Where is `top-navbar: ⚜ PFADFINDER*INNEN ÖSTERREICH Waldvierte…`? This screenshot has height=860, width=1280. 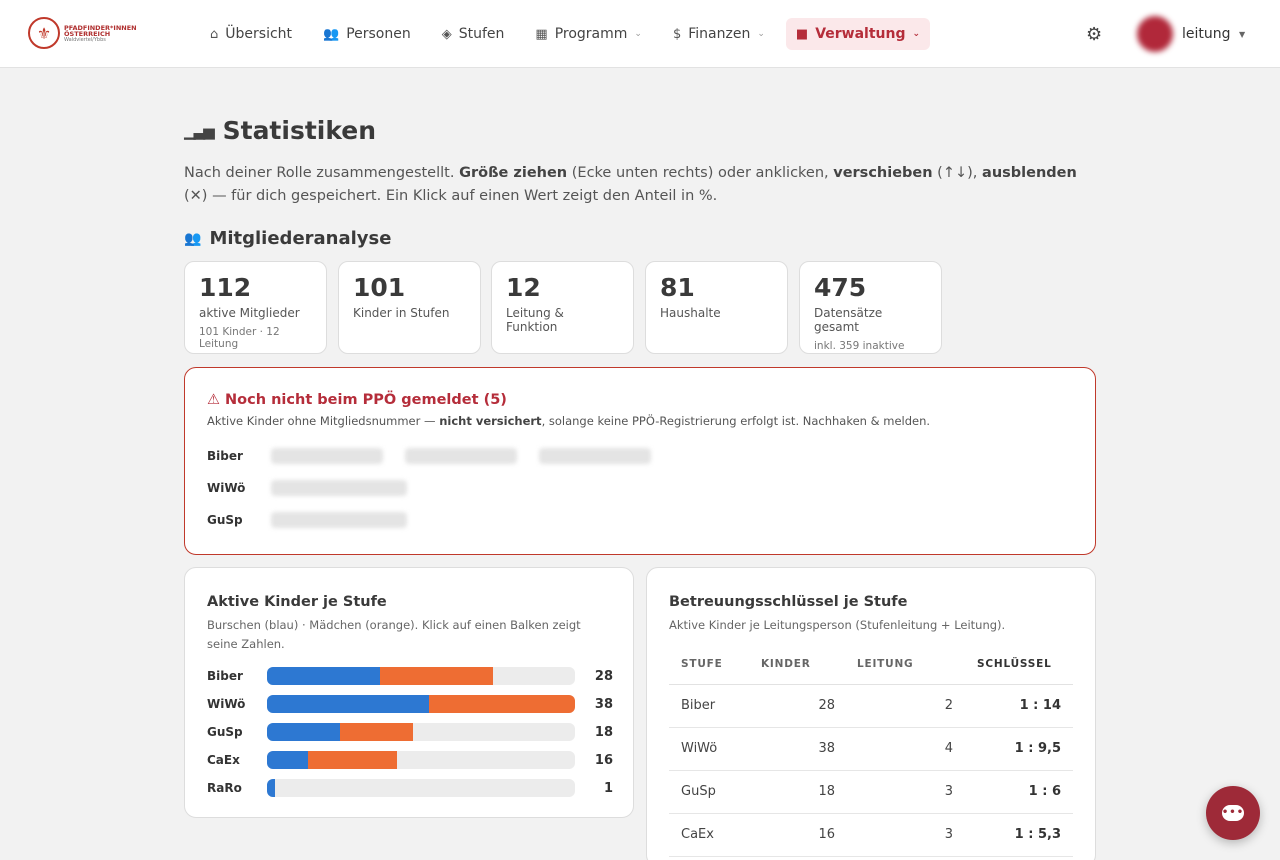 top-navbar: ⚜ PFADFINDER*INNEN ÖSTERREICH Waldvierte… is located at coordinates (640, 34).